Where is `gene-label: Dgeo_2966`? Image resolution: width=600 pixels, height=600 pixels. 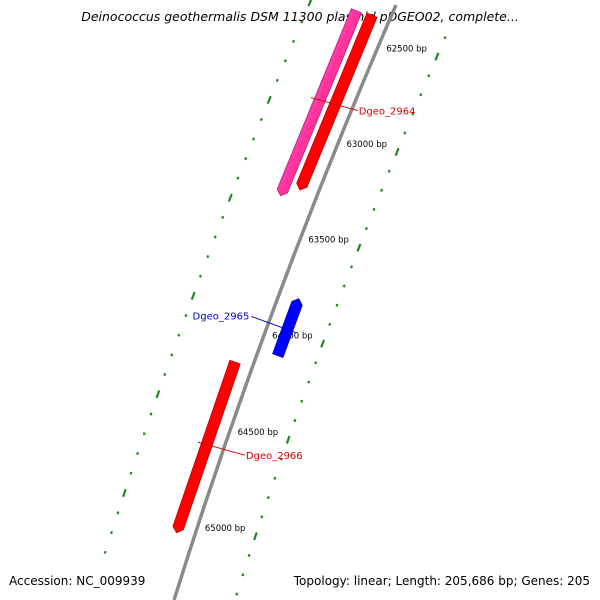
gene-label: Dgeo_2966 is located at coordinates (274, 456).